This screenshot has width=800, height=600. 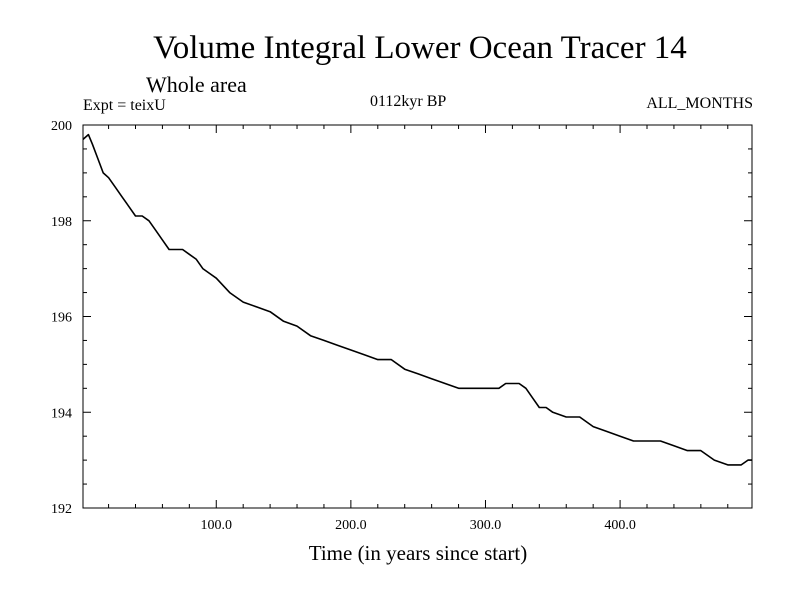 What do you see at coordinates (420, 48) in the screenshot?
I see `chart-title: Volume Integral Lower Ocean Tracer 14` at bounding box center [420, 48].